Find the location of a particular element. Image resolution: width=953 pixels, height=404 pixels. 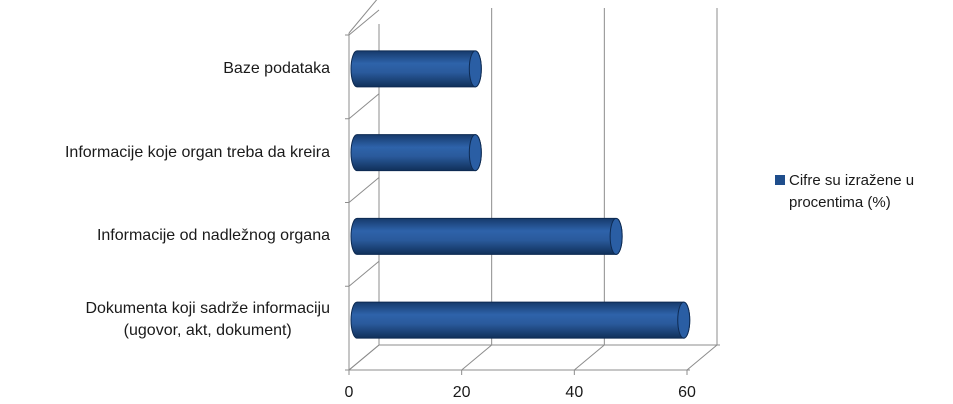

category-label-line: (ugovor, akt, dokument) is located at coordinates (207, 331).